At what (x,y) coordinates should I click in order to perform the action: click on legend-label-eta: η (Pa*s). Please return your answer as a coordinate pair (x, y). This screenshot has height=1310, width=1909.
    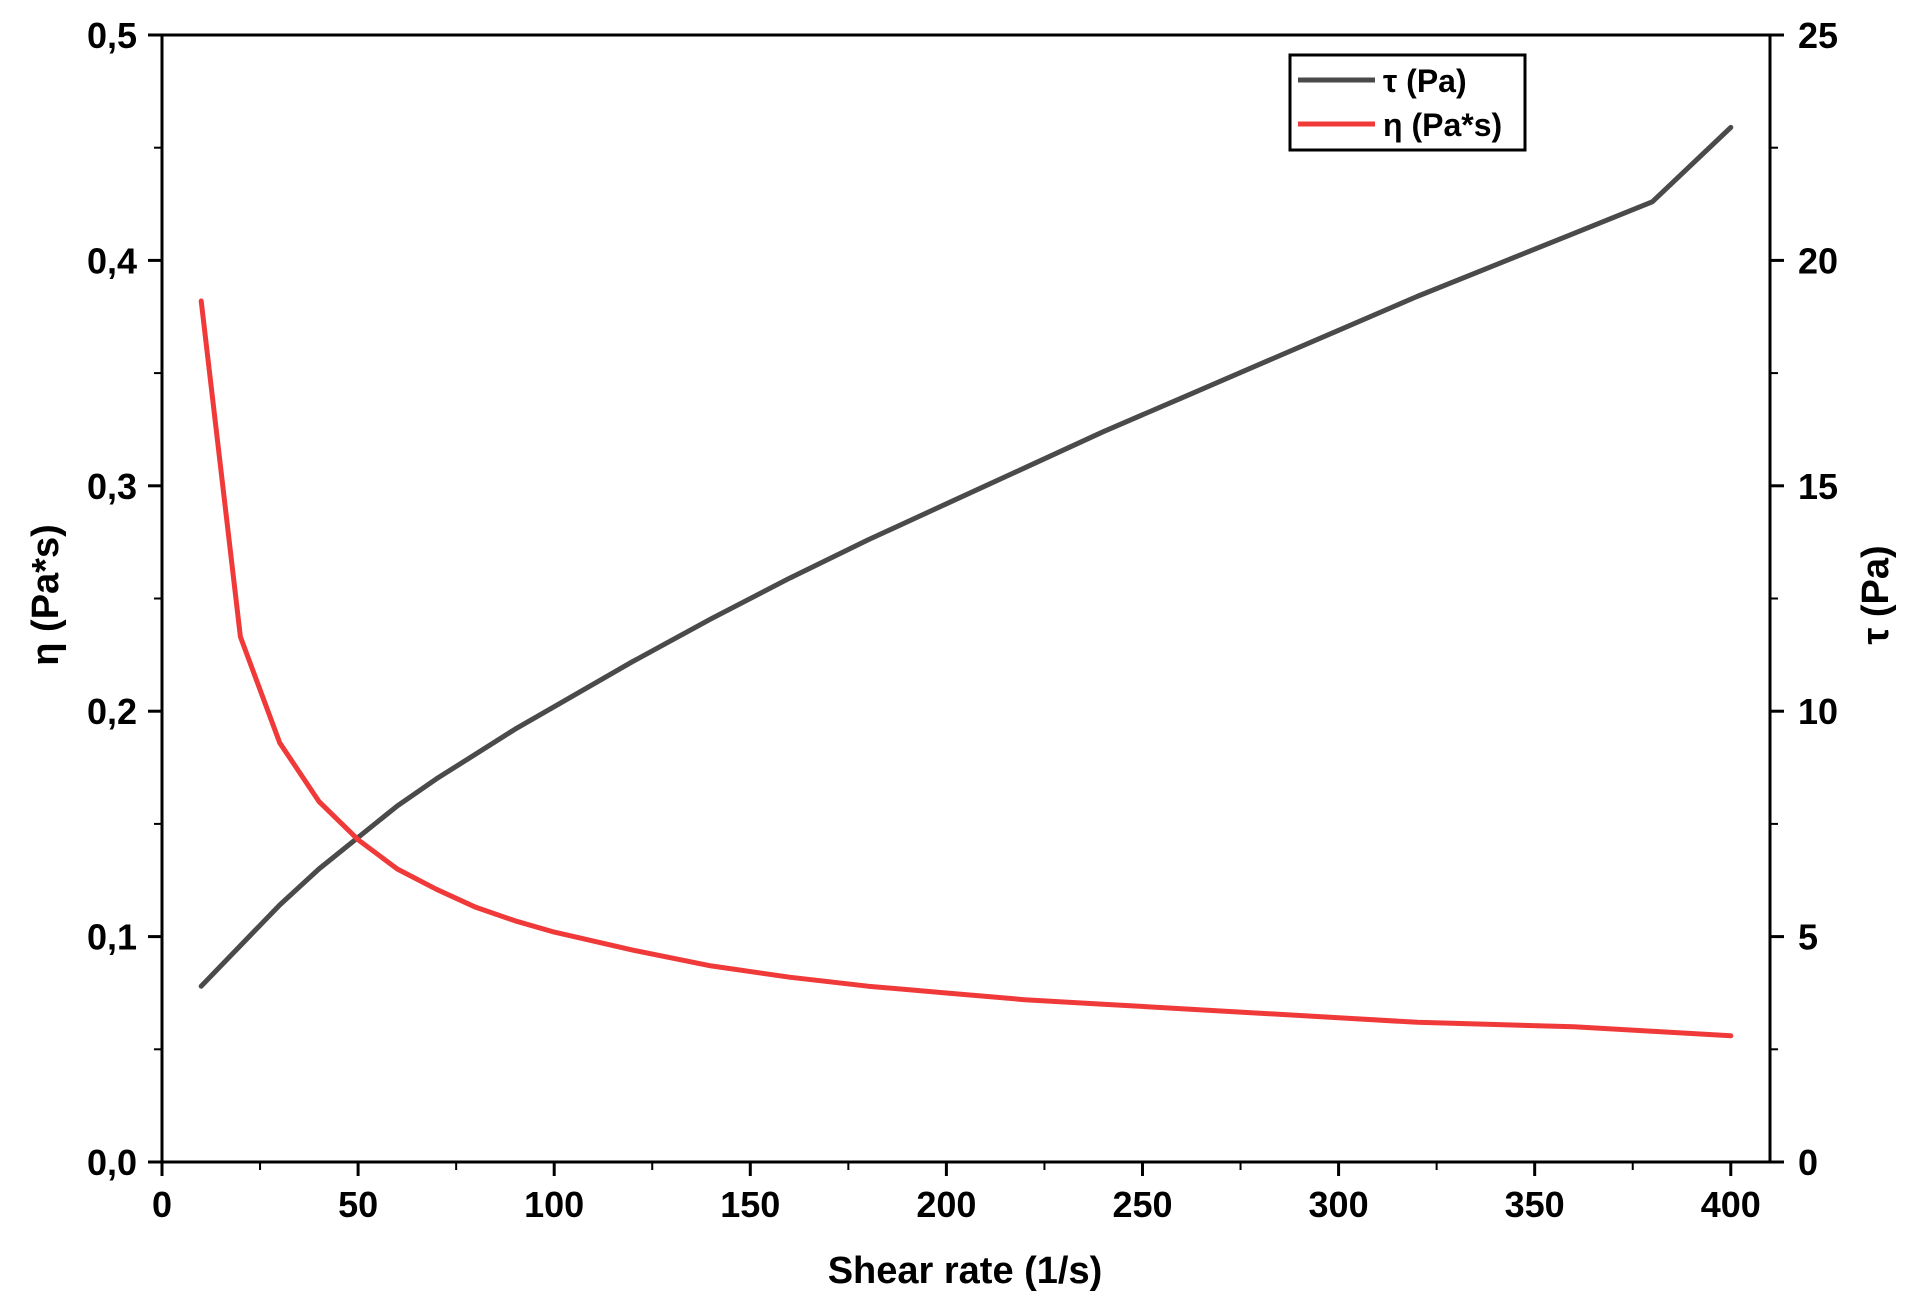
    Looking at the image, I should click on (1442, 125).